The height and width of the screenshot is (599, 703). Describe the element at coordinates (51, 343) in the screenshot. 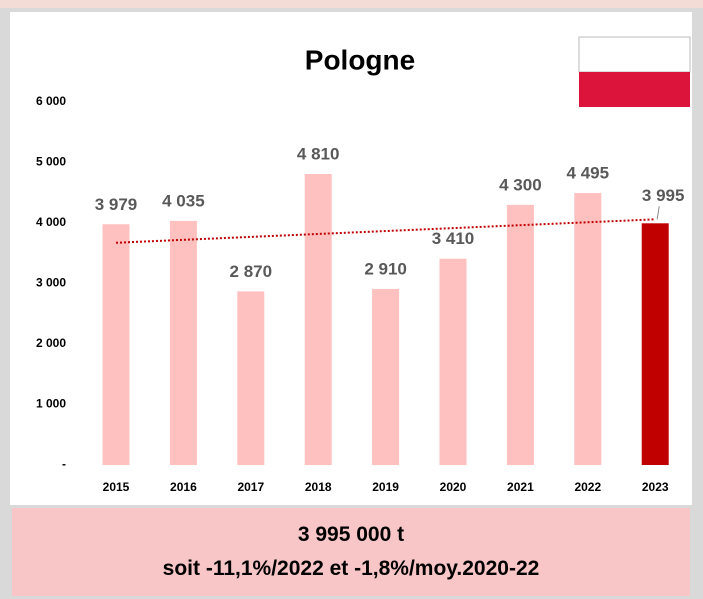

I see `y-tick-label: 2 000` at that location.